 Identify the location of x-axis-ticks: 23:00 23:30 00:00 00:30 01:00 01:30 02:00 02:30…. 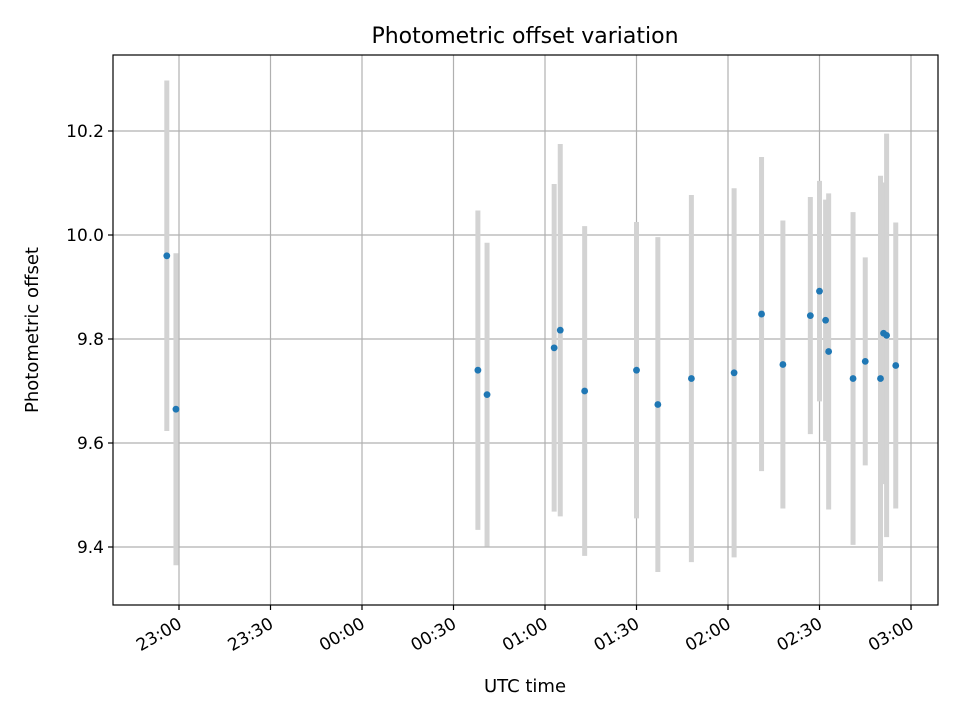
(525, 630).